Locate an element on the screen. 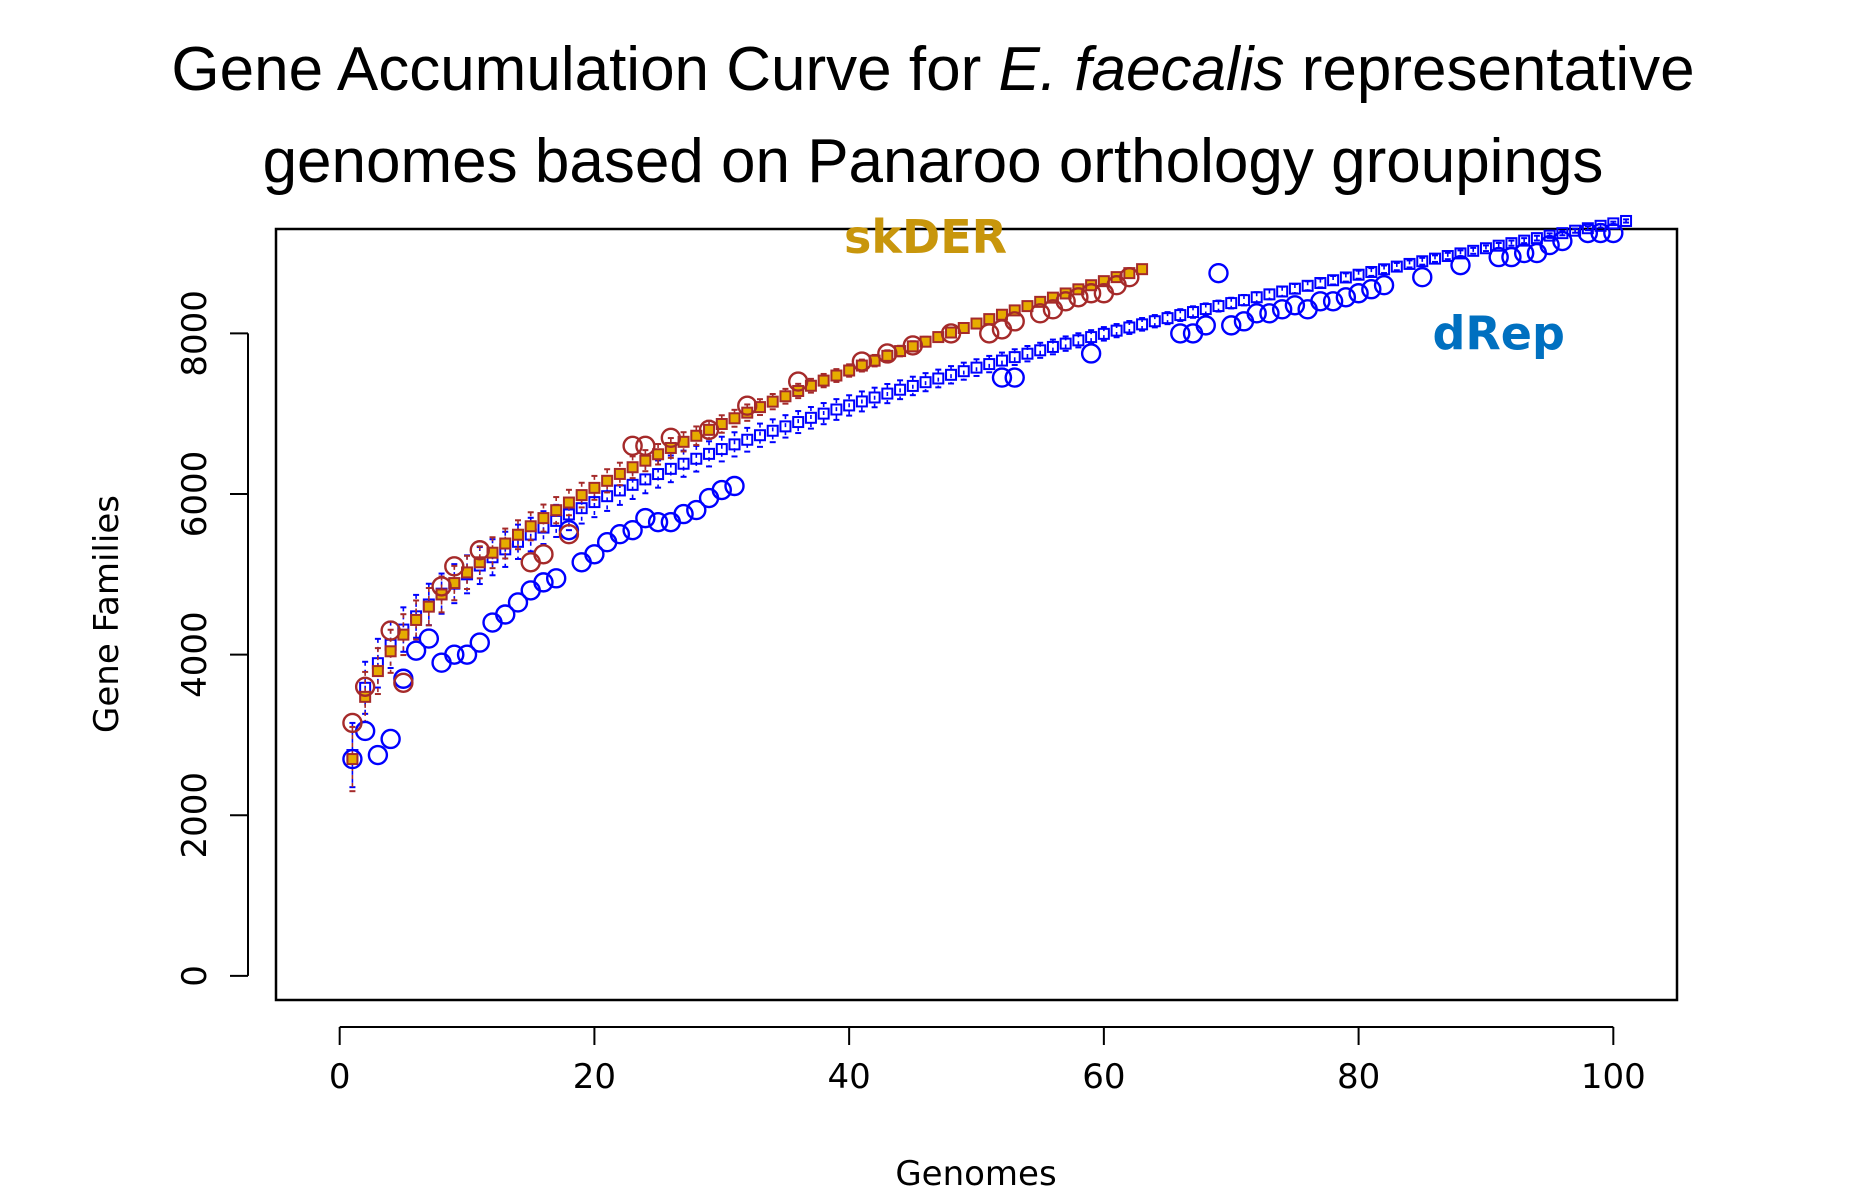  y-tick-label: 0 is located at coordinates (195, 976).